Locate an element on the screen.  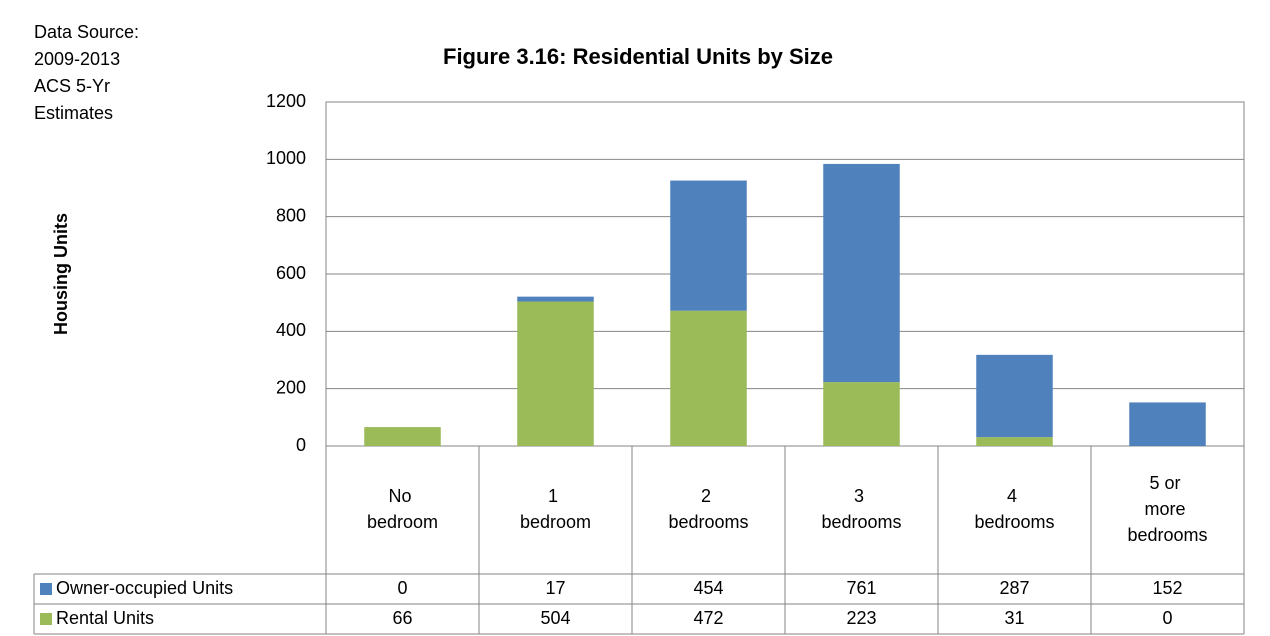
y-tick-label: 200 is located at coordinates (291, 387).